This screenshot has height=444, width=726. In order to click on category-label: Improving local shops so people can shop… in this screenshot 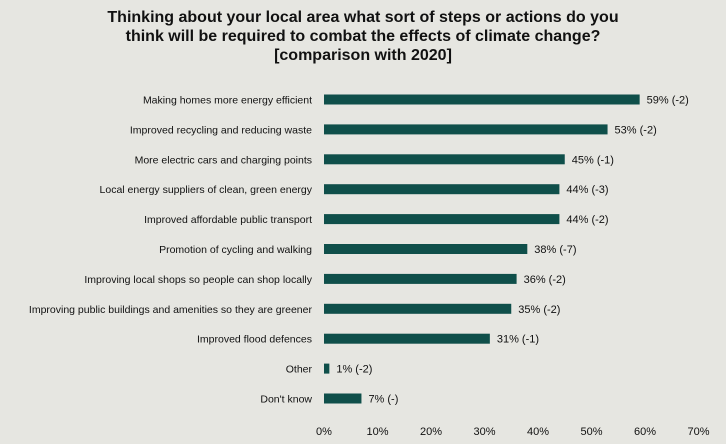, I will do `click(198, 280)`.